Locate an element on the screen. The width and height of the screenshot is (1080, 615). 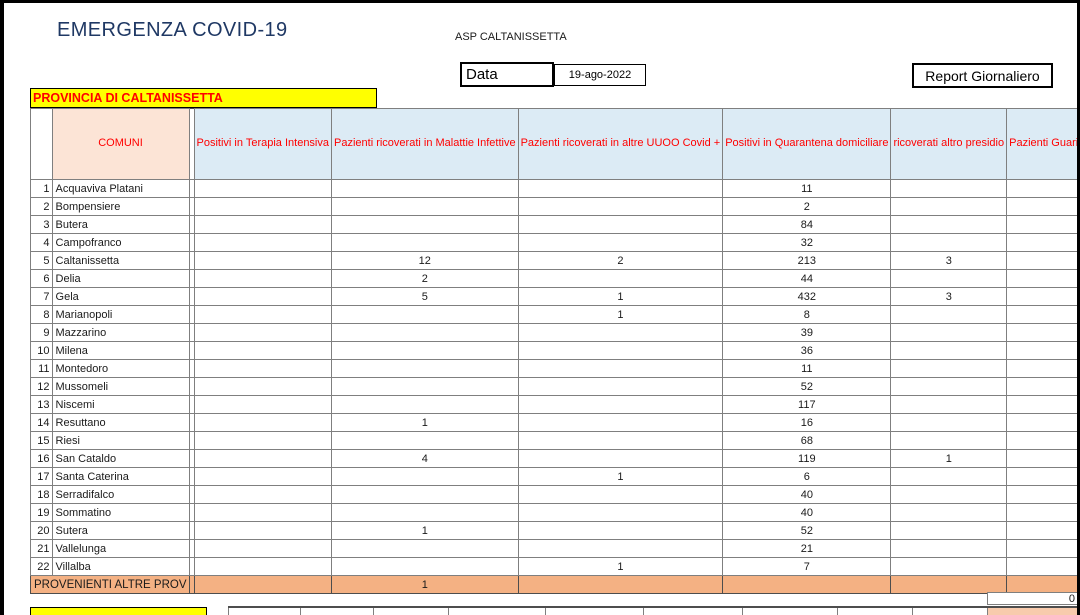
comune-name: Serradifalco is located at coordinates (120, 494).